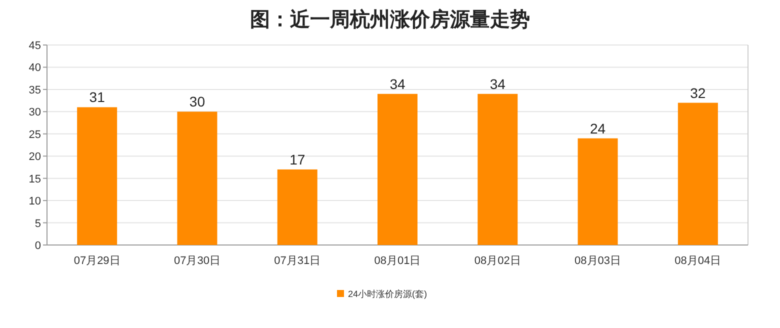 This screenshot has width=780, height=328. What do you see at coordinates (34, 179) in the screenshot?
I see `y-tick-label: 15` at bounding box center [34, 179].